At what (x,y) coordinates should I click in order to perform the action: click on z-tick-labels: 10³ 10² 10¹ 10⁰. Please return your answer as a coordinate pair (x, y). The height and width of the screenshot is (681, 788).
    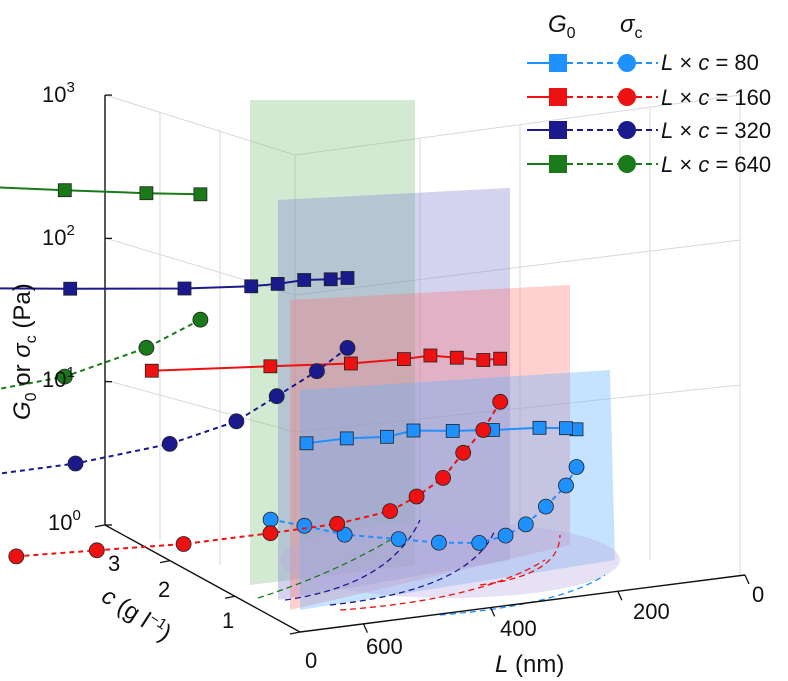
    Looking at the image, I should click on (61, 307).